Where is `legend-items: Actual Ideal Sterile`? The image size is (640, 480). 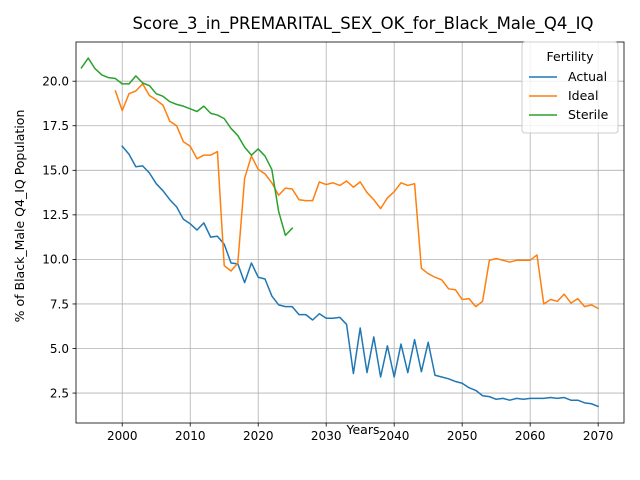 legend-items: Actual Ideal Sterile is located at coordinates (569, 95).